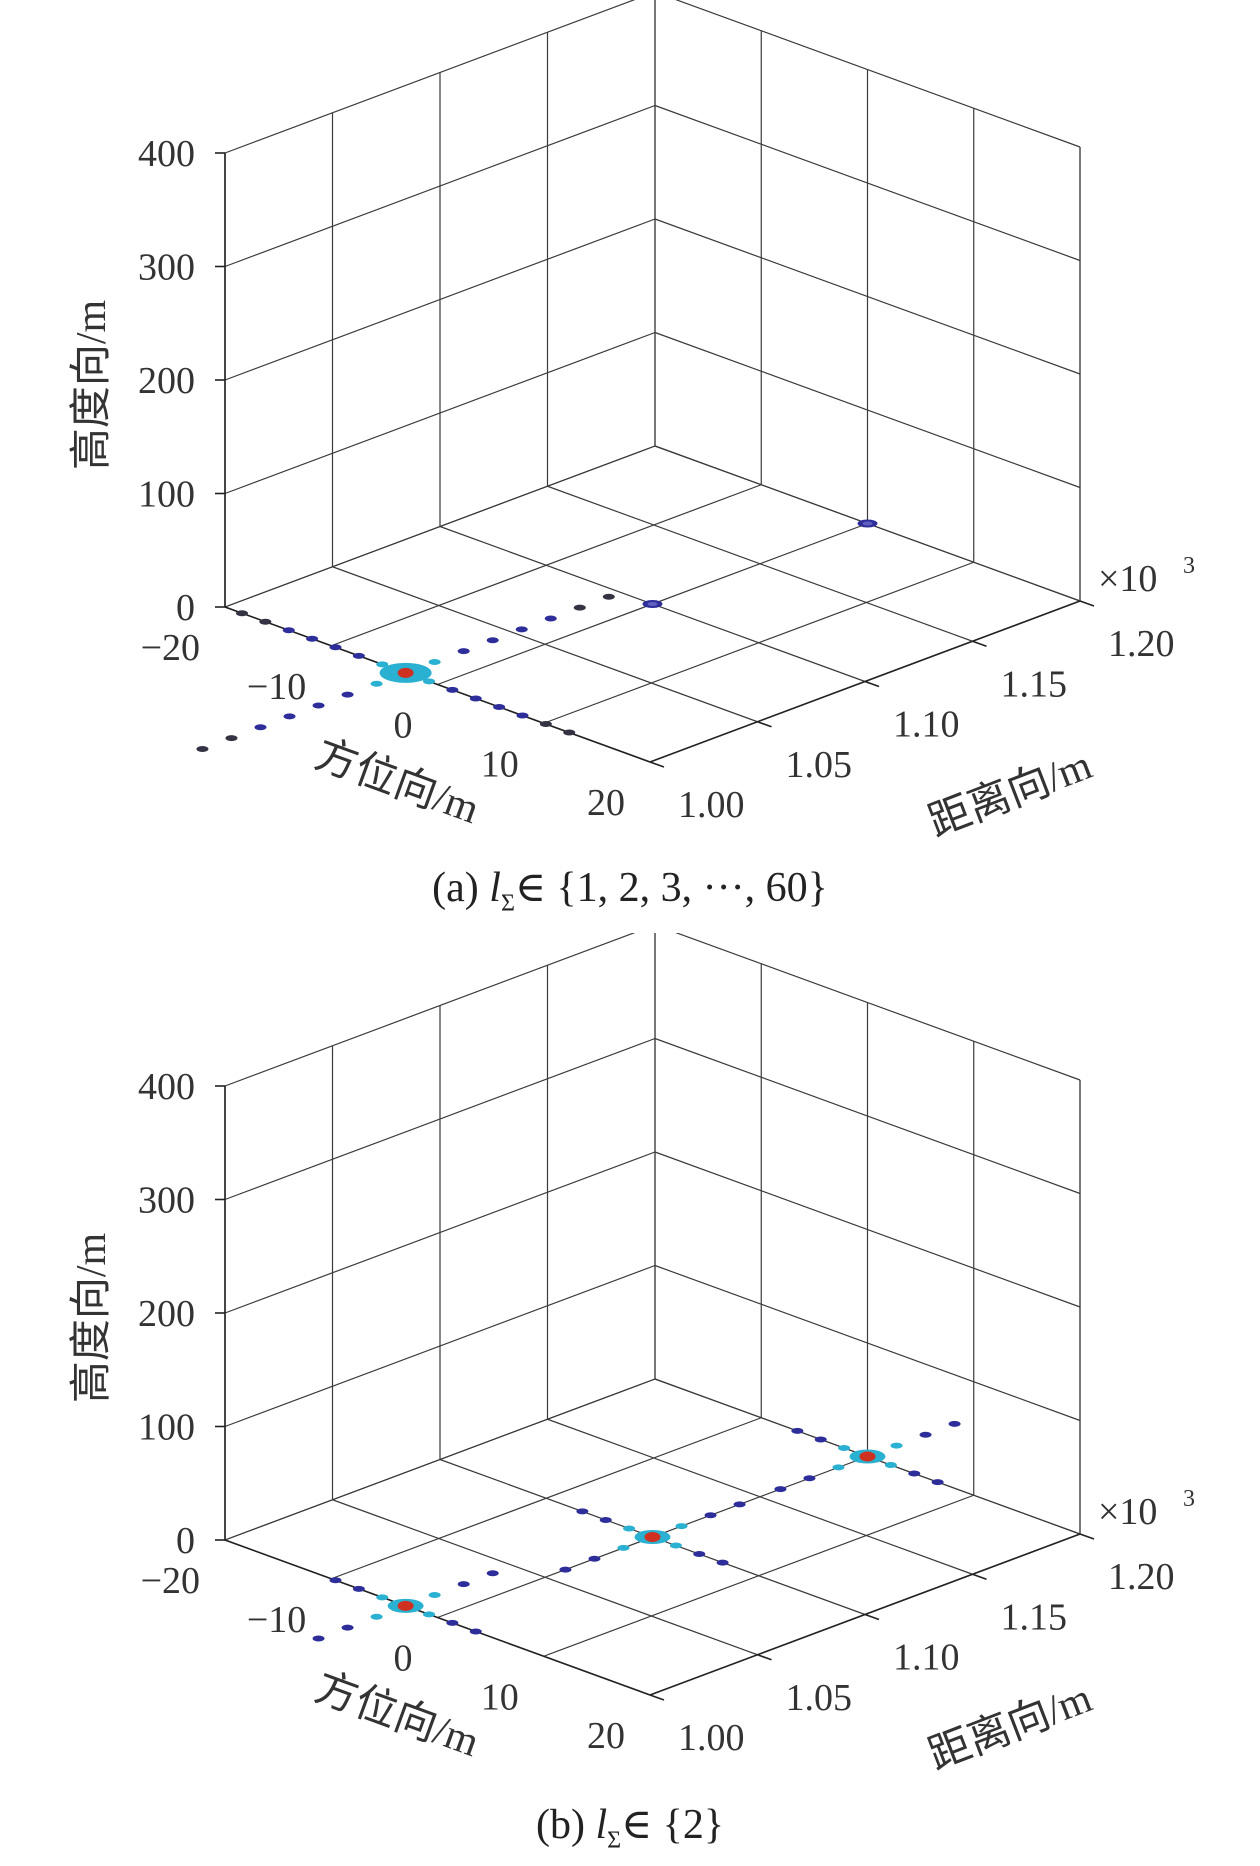  I want to click on x-tick-label: −10, so click(276, 687).